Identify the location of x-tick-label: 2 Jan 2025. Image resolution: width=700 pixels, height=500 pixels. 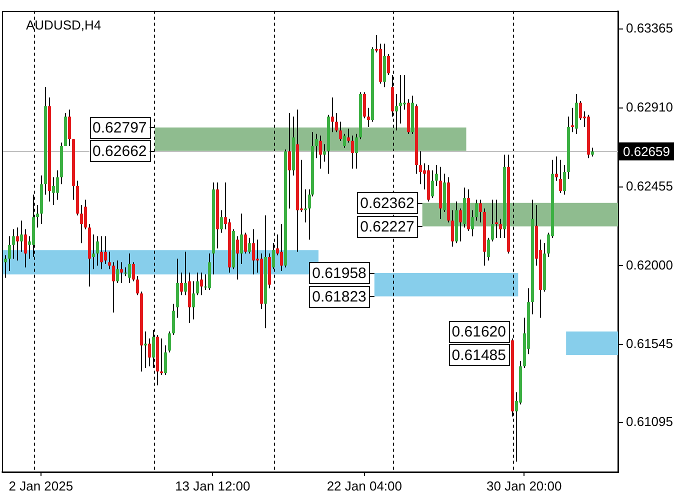
(41, 486).